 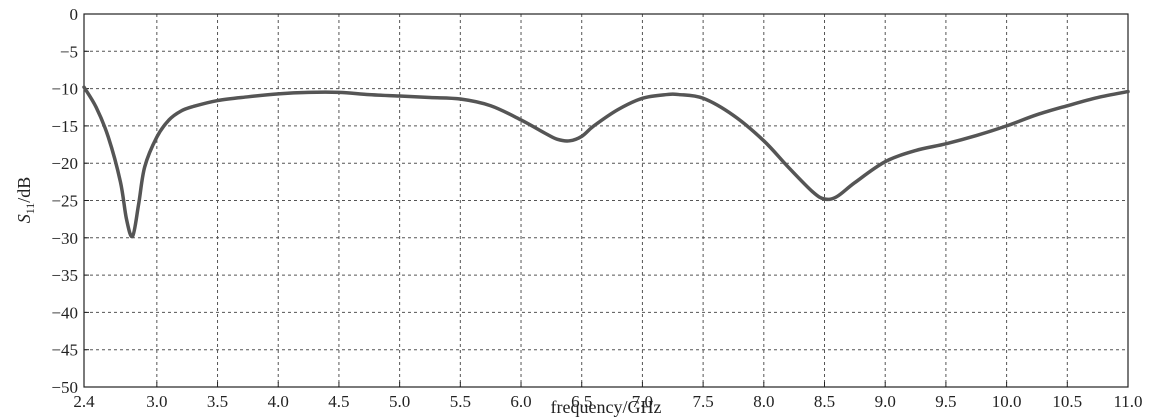 I want to click on y-tick-labels: 0 −5 −10 −15 −20 −25 −30 −35 −40 −45 −50, so click(x=64, y=201).